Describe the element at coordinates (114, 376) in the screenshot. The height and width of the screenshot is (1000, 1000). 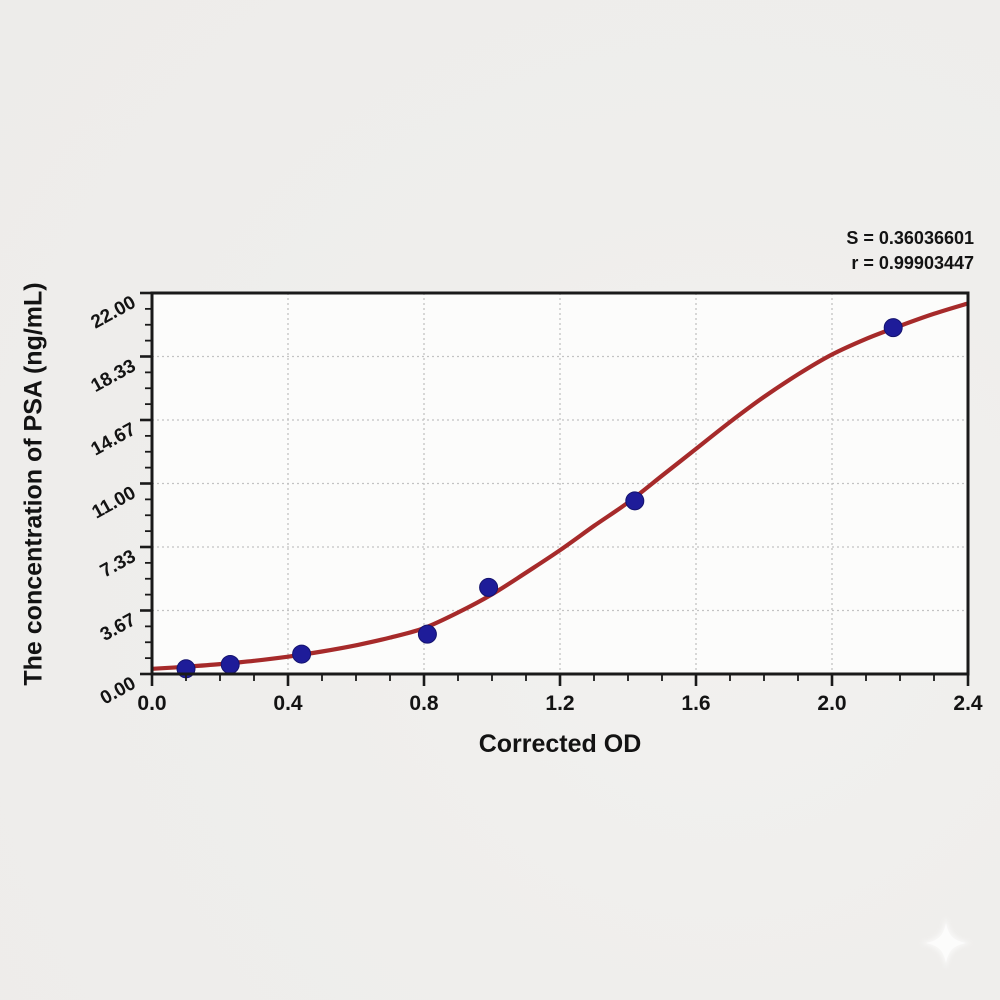
I see `y-tick-label: 18.33` at that location.